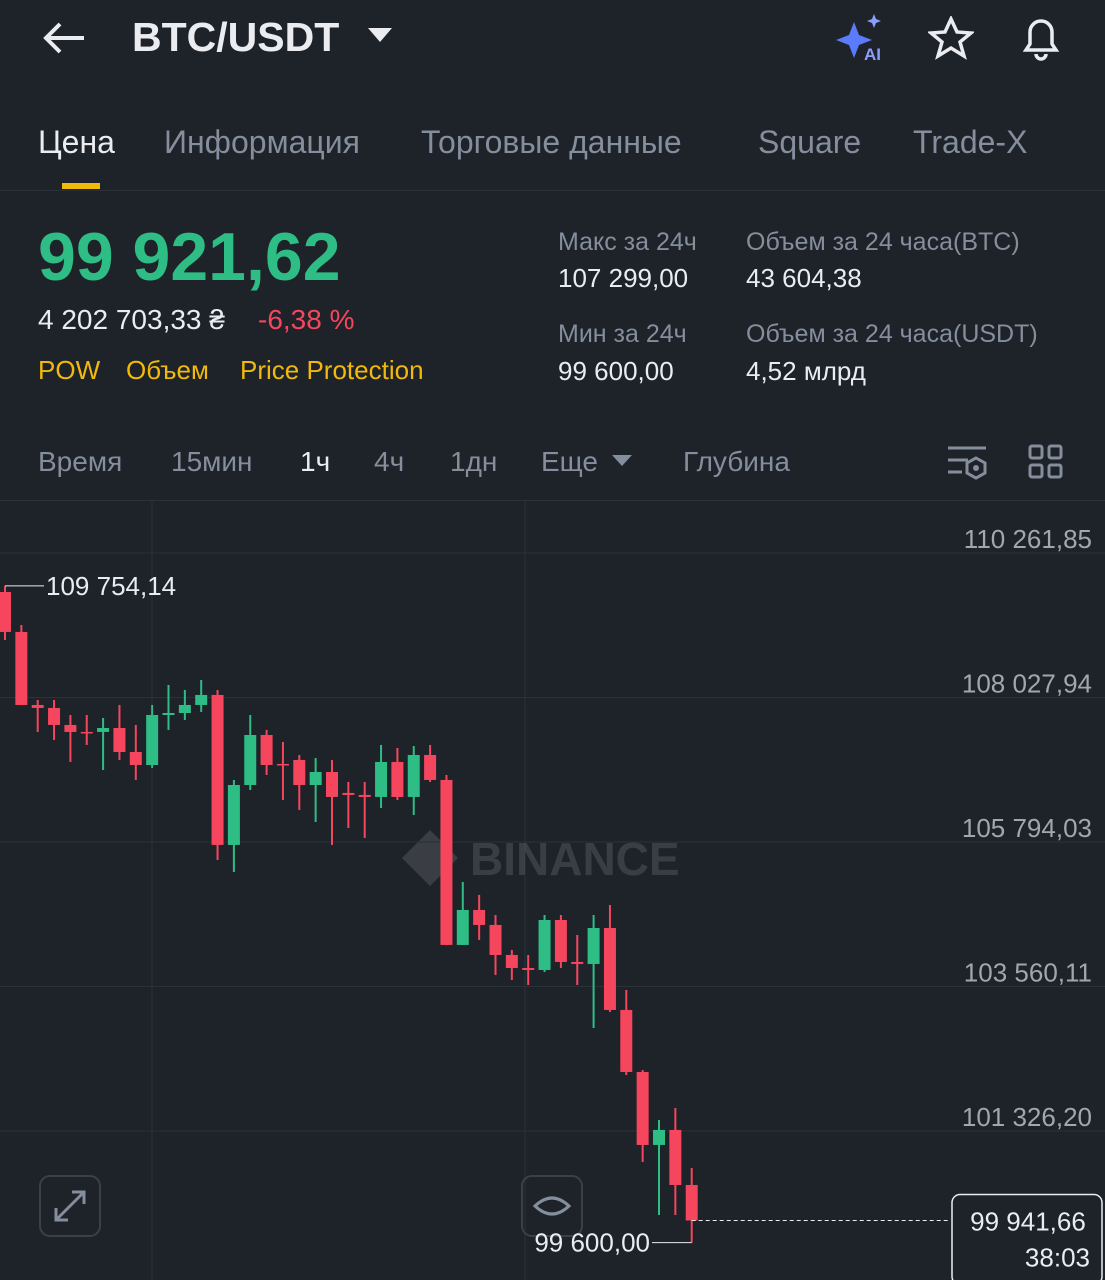 The width and height of the screenshot is (1105, 1280). What do you see at coordinates (622, 334) in the screenshot?
I see `stat-label: Мин за 24ч` at bounding box center [622, 334].